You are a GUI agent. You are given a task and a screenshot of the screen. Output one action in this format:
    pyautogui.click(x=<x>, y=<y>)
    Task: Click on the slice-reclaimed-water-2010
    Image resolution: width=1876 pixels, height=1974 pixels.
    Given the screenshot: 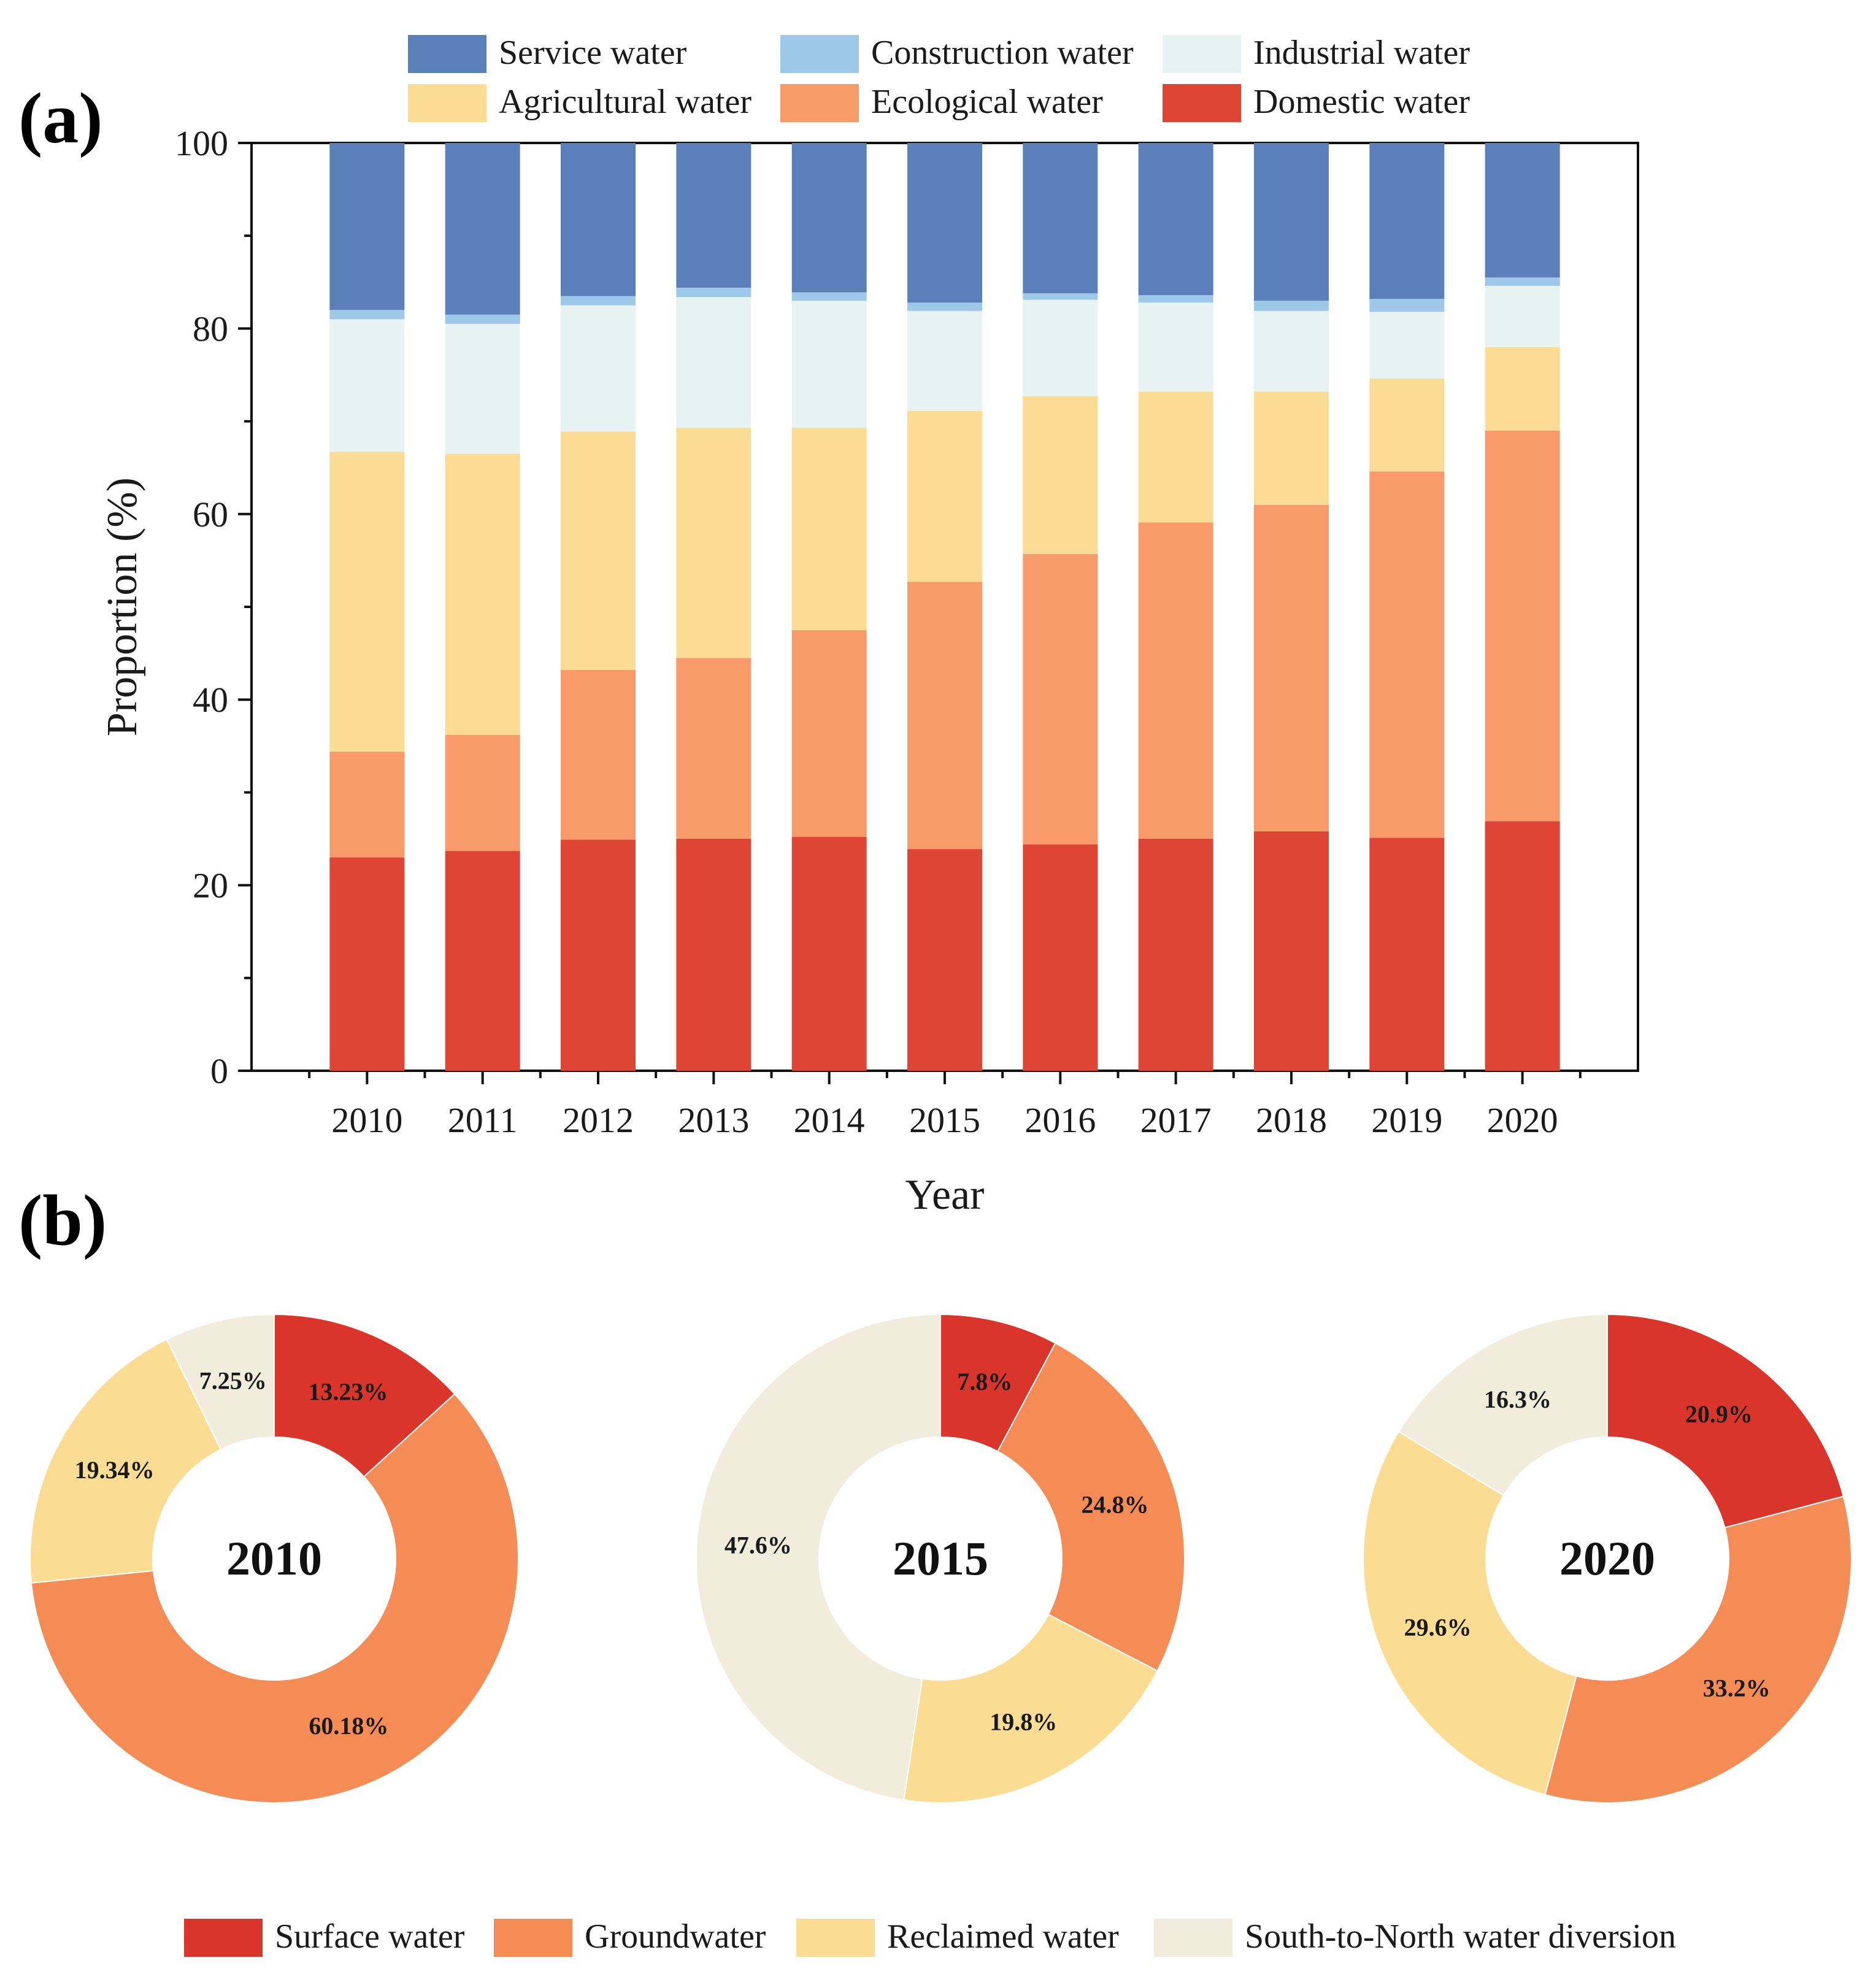 What is the action you would take?
    pyautogui.click(x=126, y=1461)
    